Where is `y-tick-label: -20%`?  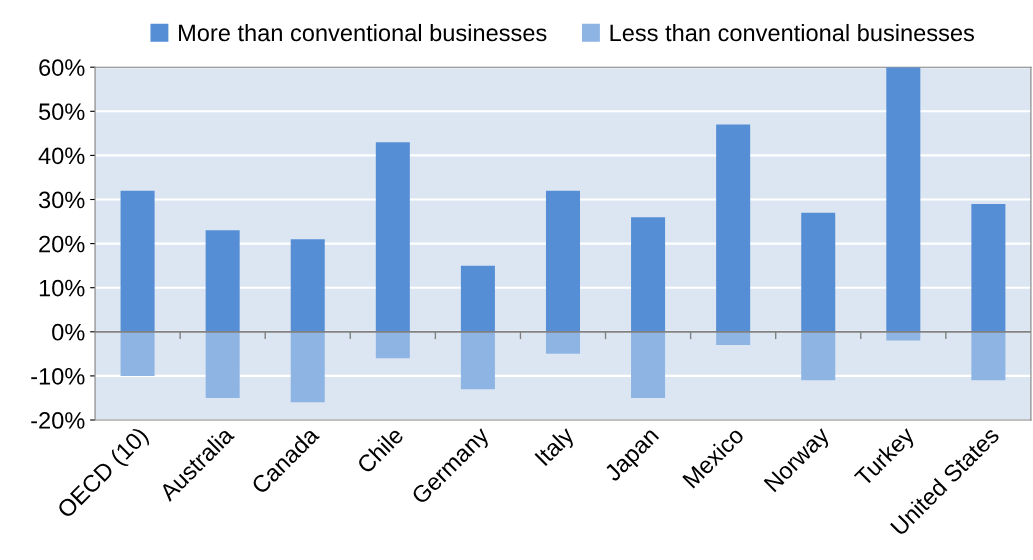 y-tick-label: -20% is located at coordinates (58, 420).